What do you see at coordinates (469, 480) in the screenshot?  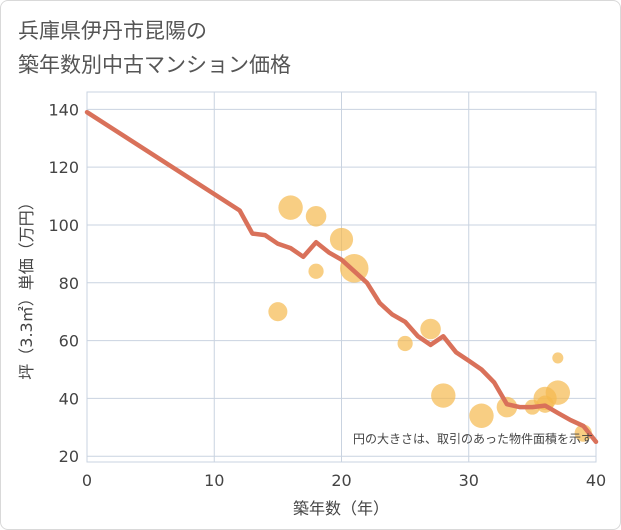 I see `x-tick-label: 30` at bounding box center [469, 480].